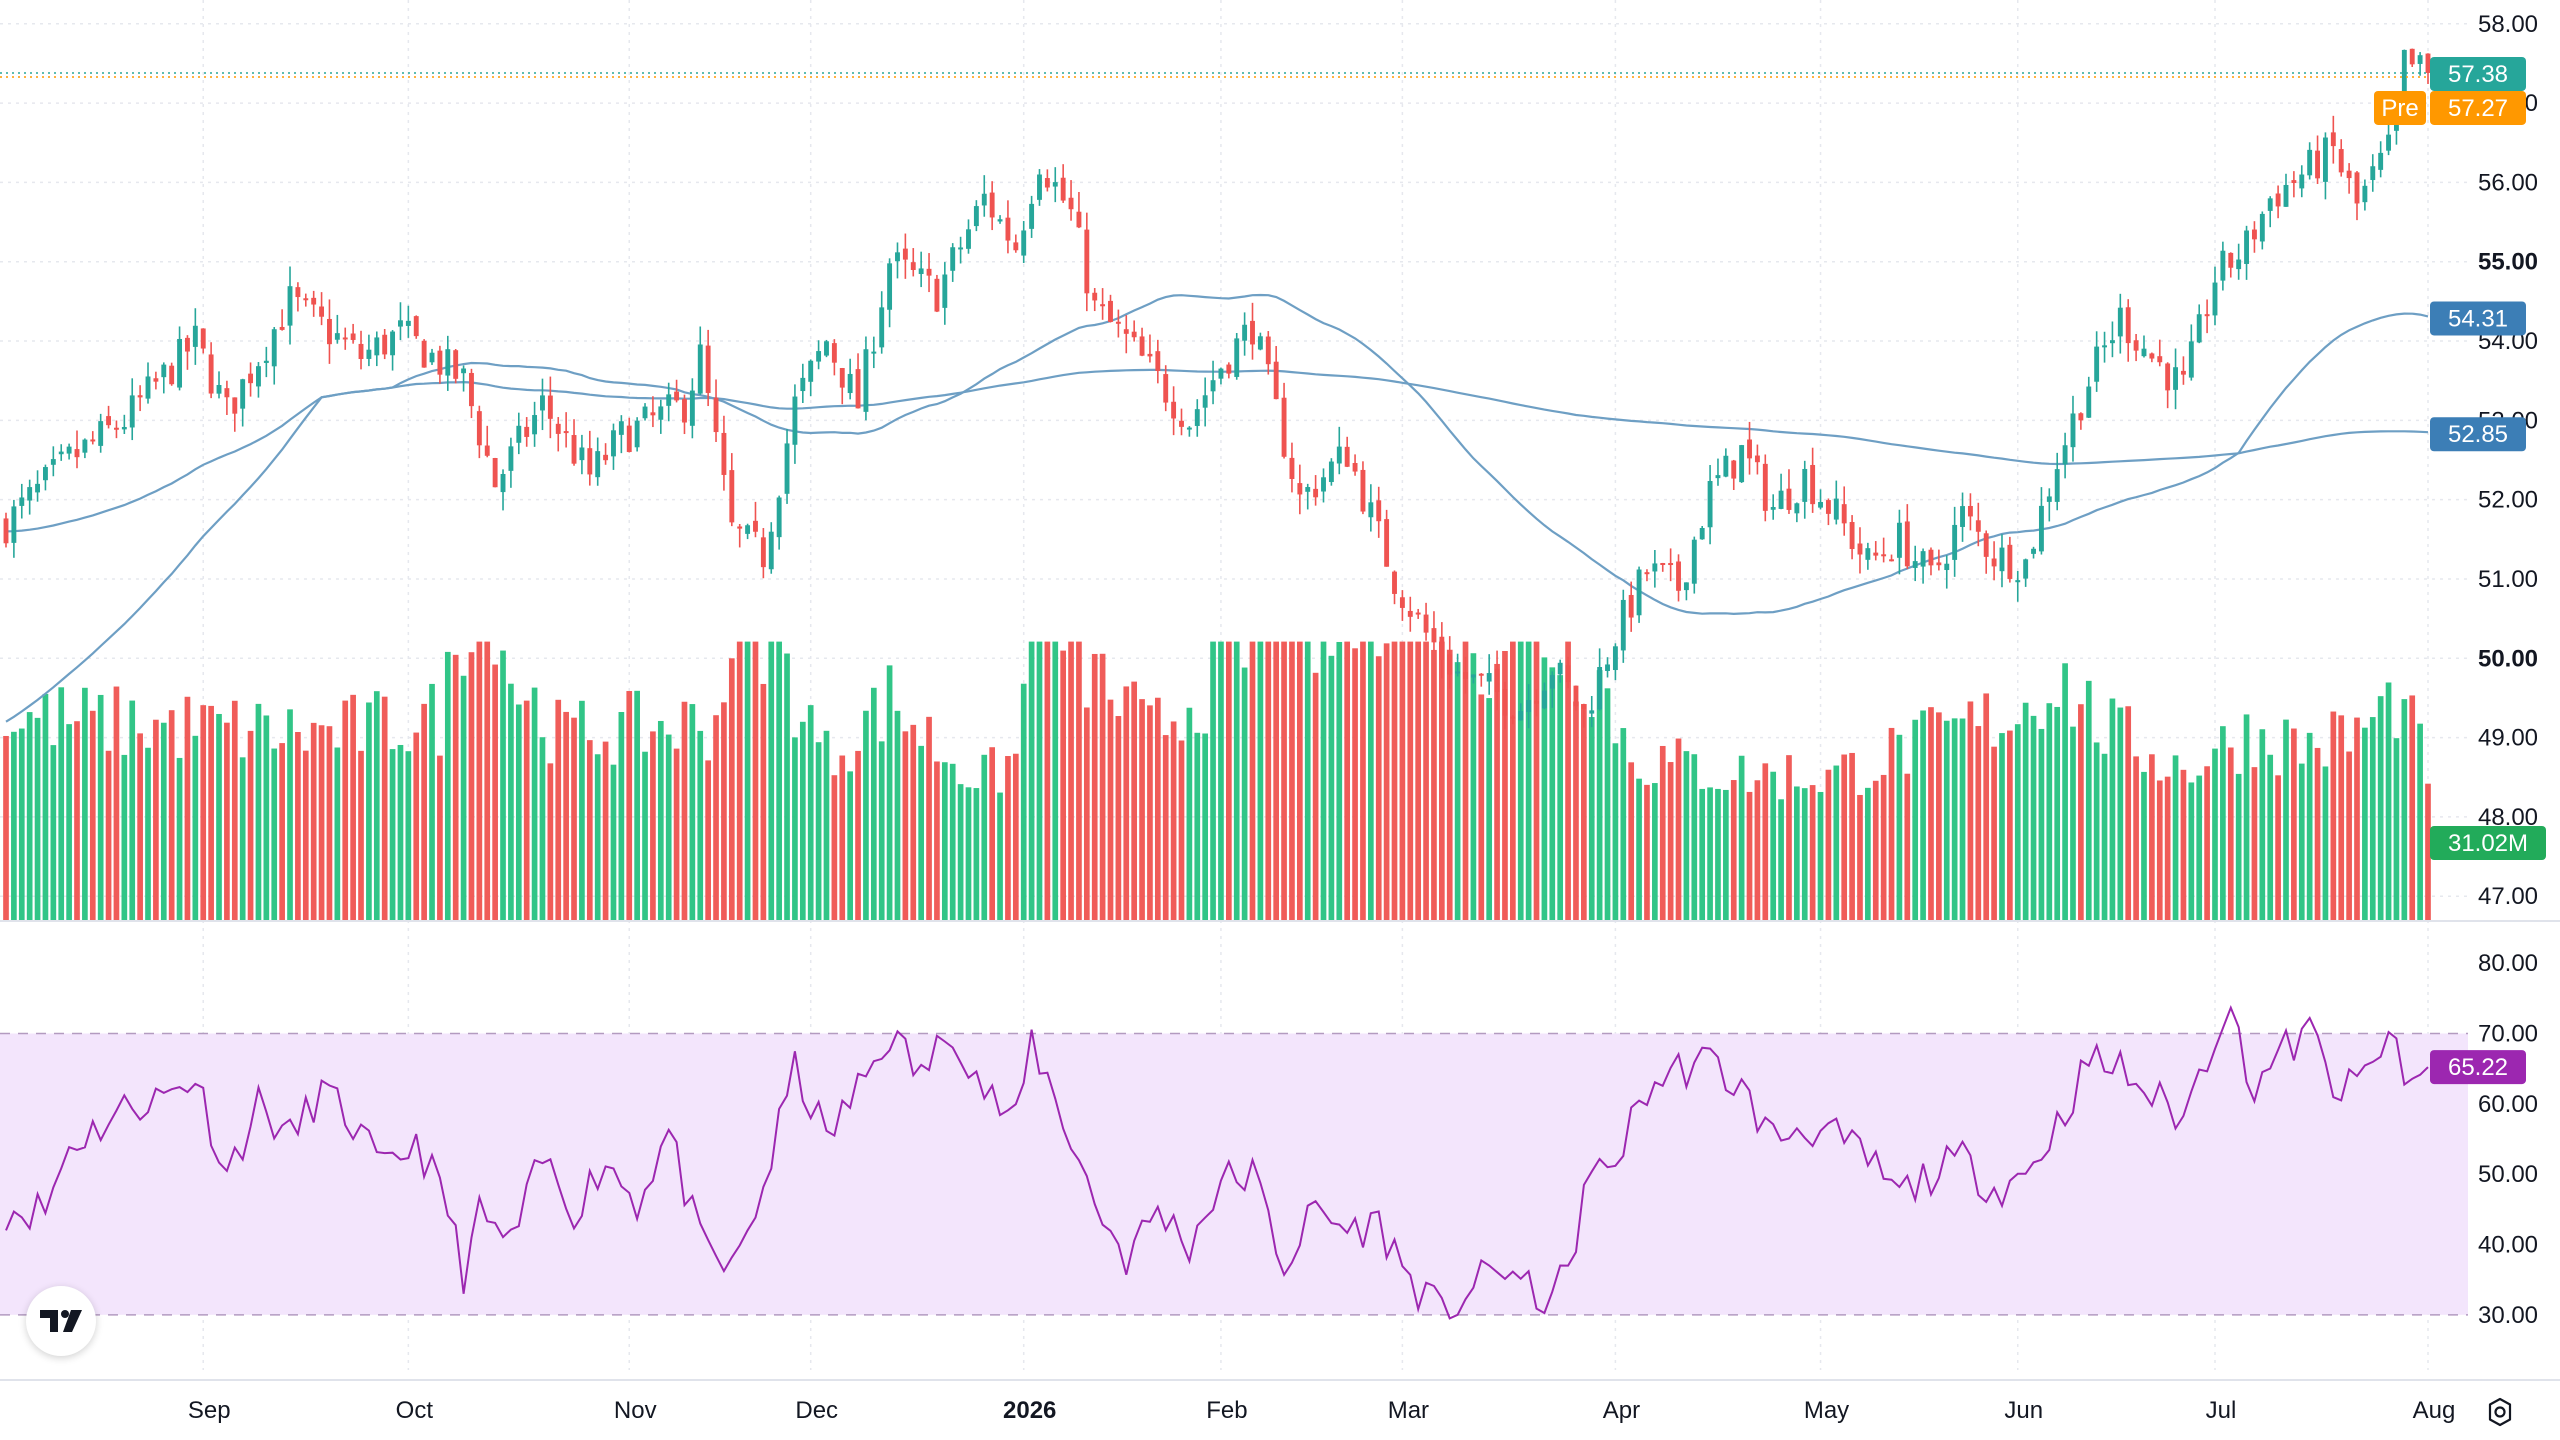 This screenshot has height=1440, width=2560. Describe the element at coordinates (2500, 1412) in the screenshot. I see `settings-gear-icon` at that location.